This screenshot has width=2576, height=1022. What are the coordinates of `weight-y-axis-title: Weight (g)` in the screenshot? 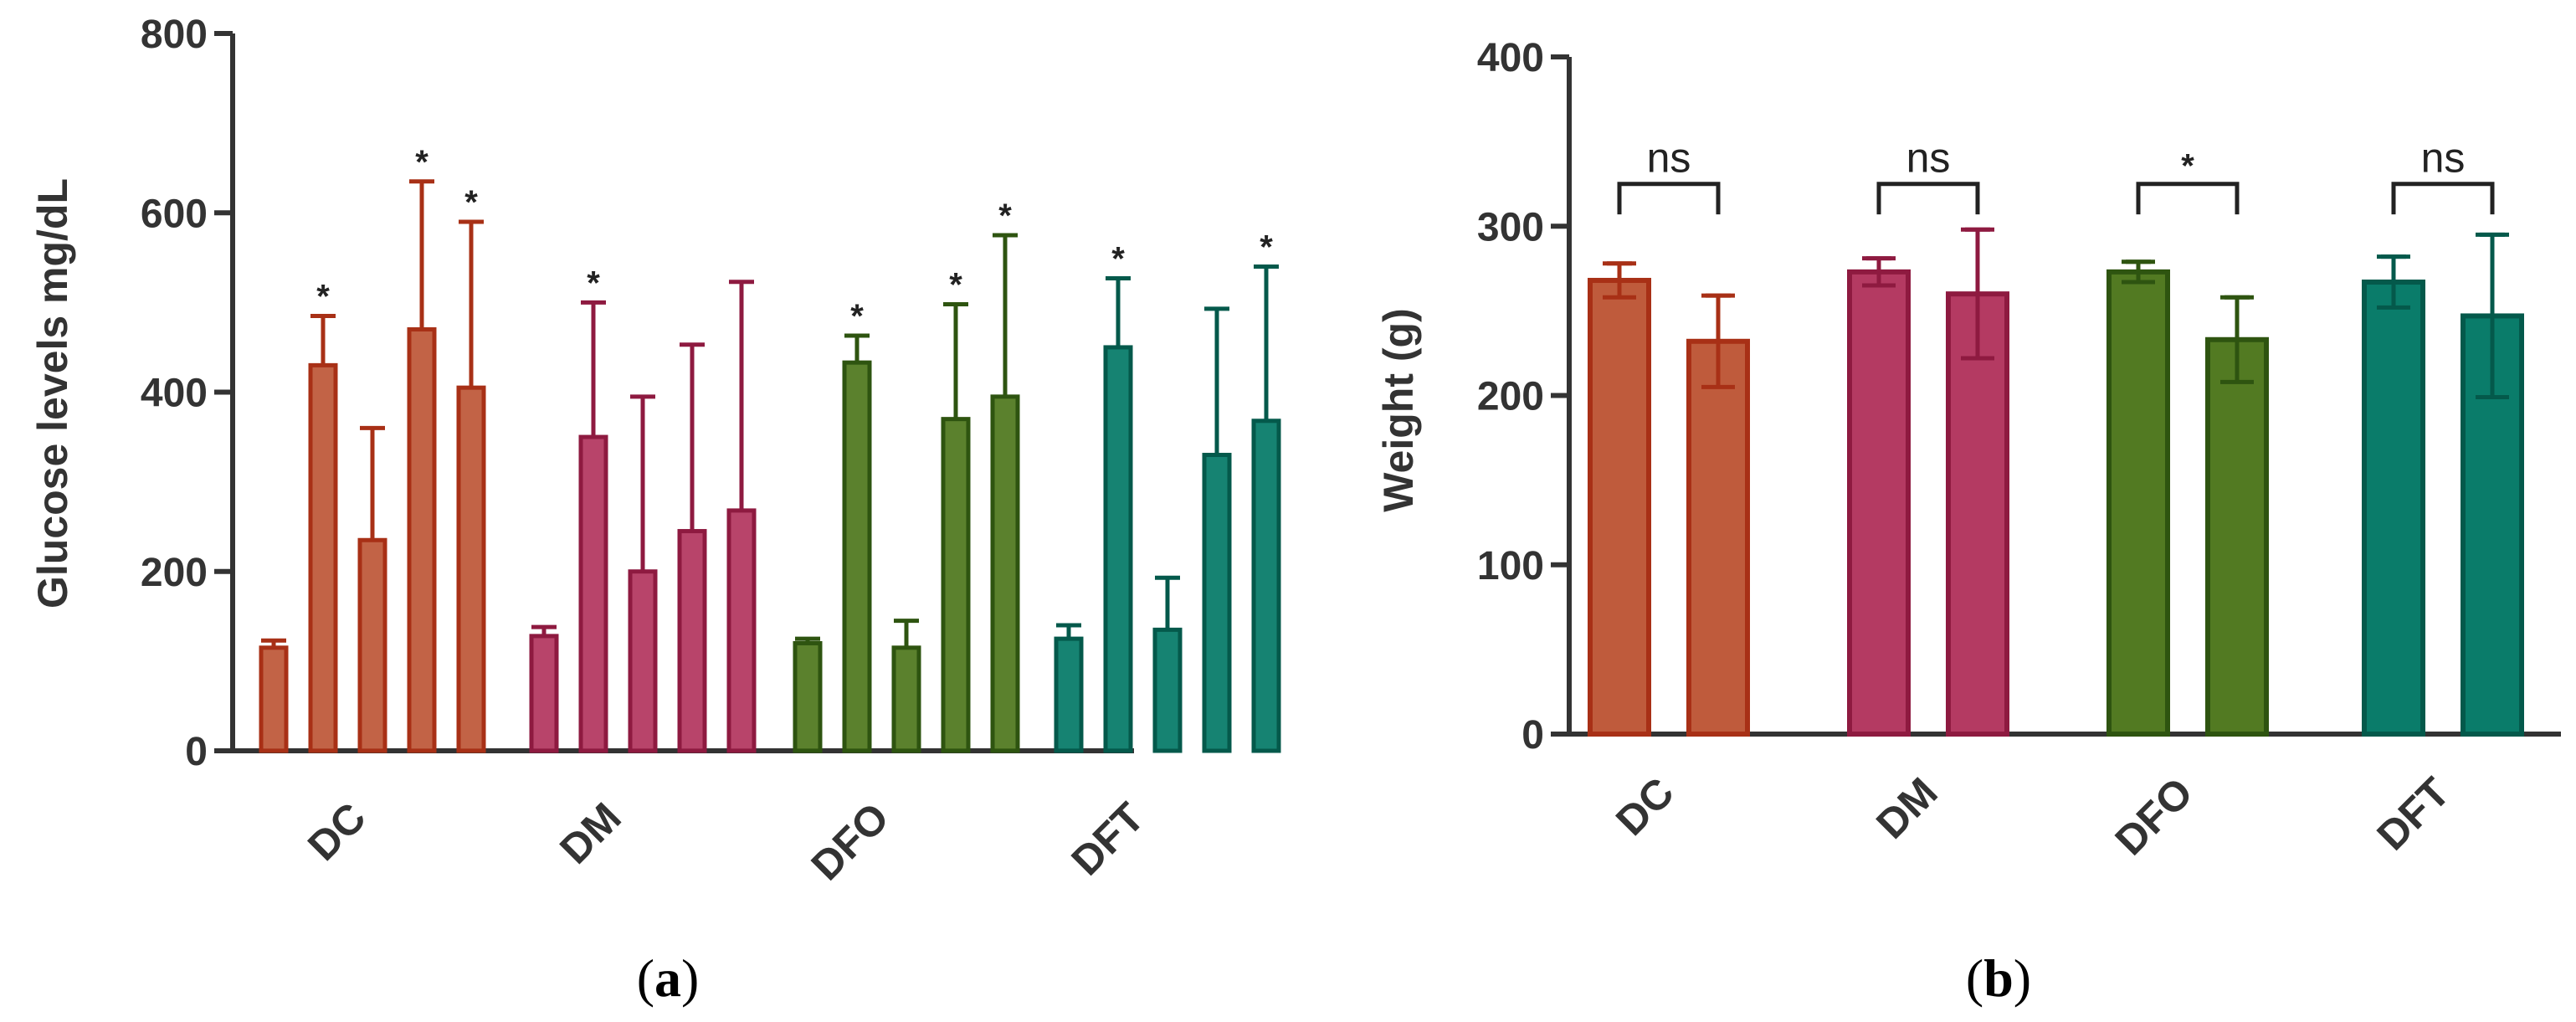 It's located at (1398, 410).